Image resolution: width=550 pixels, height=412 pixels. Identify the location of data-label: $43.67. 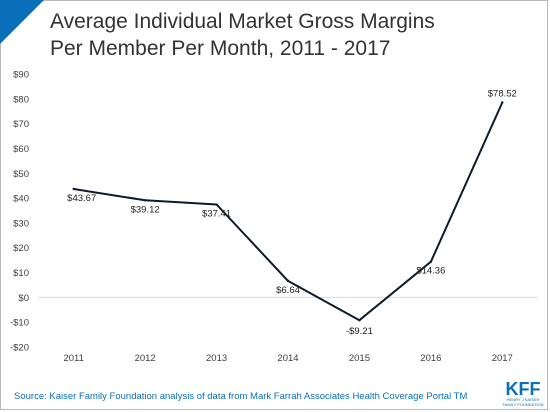
(81, 198).